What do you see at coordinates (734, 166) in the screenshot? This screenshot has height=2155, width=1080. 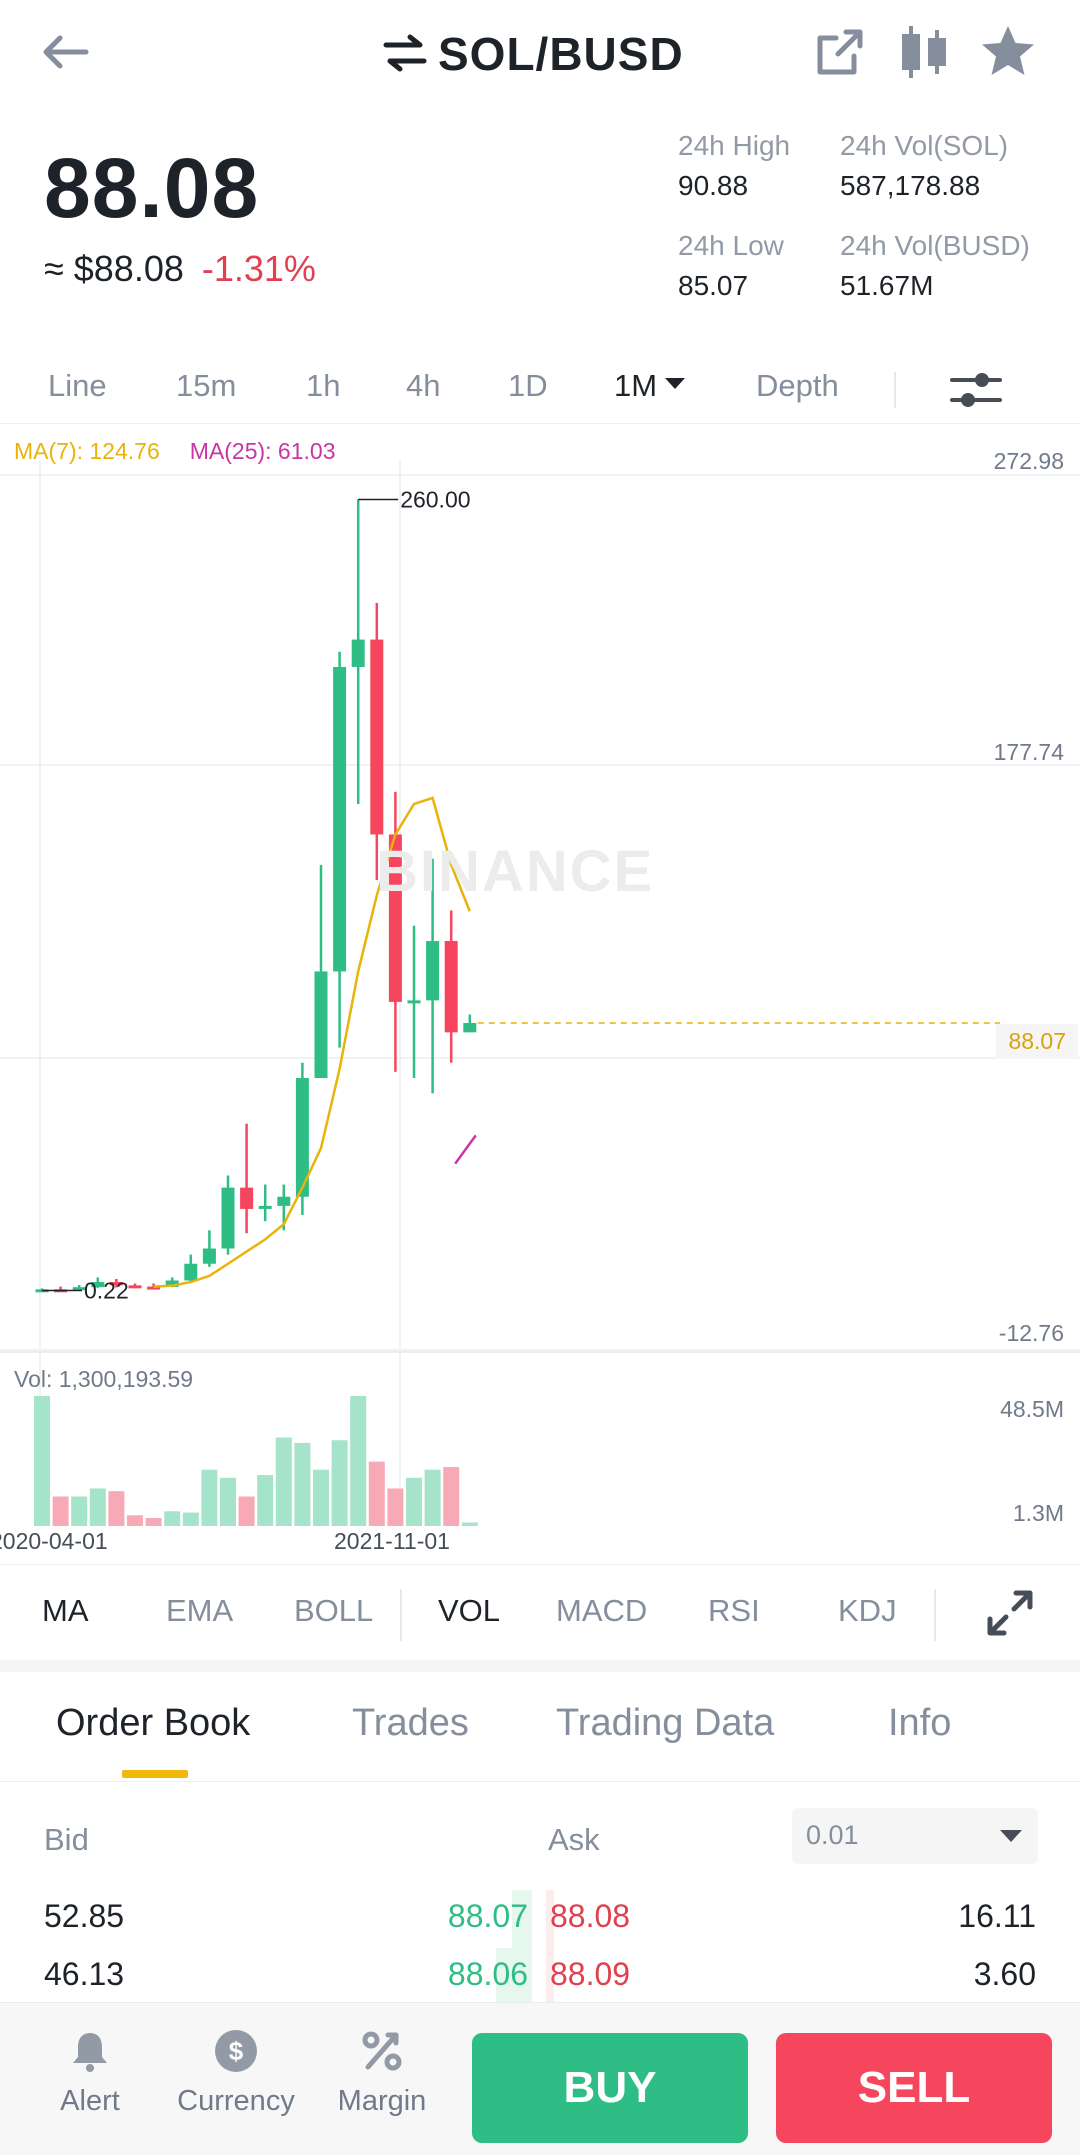 I see `stat-24h-high: 24h High 90.88` at bounding box center [734, 166].